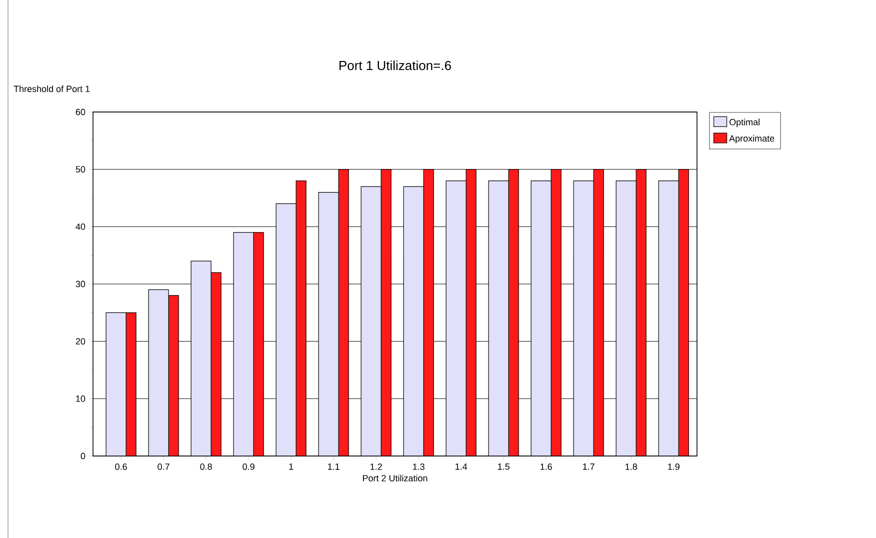  What do you see at coordinates (395, 65) in the screenshot?
I see `chart-title: Port 1 Utilization=.6` at bounding box center [395, 65].